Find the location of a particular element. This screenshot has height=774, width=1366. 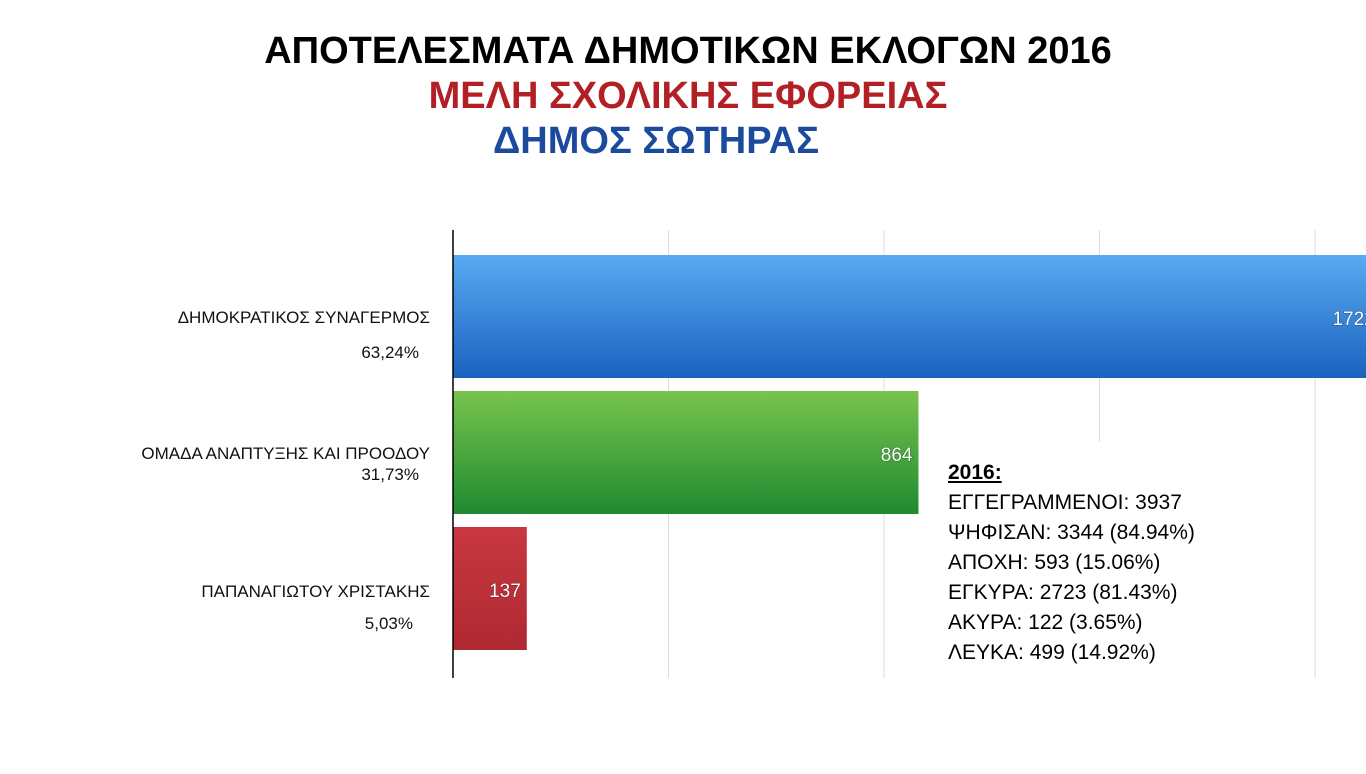

stats-invalid: ΑΚΥΡΑ: 122 (3.65%) is located at coordinates (1045, 622).